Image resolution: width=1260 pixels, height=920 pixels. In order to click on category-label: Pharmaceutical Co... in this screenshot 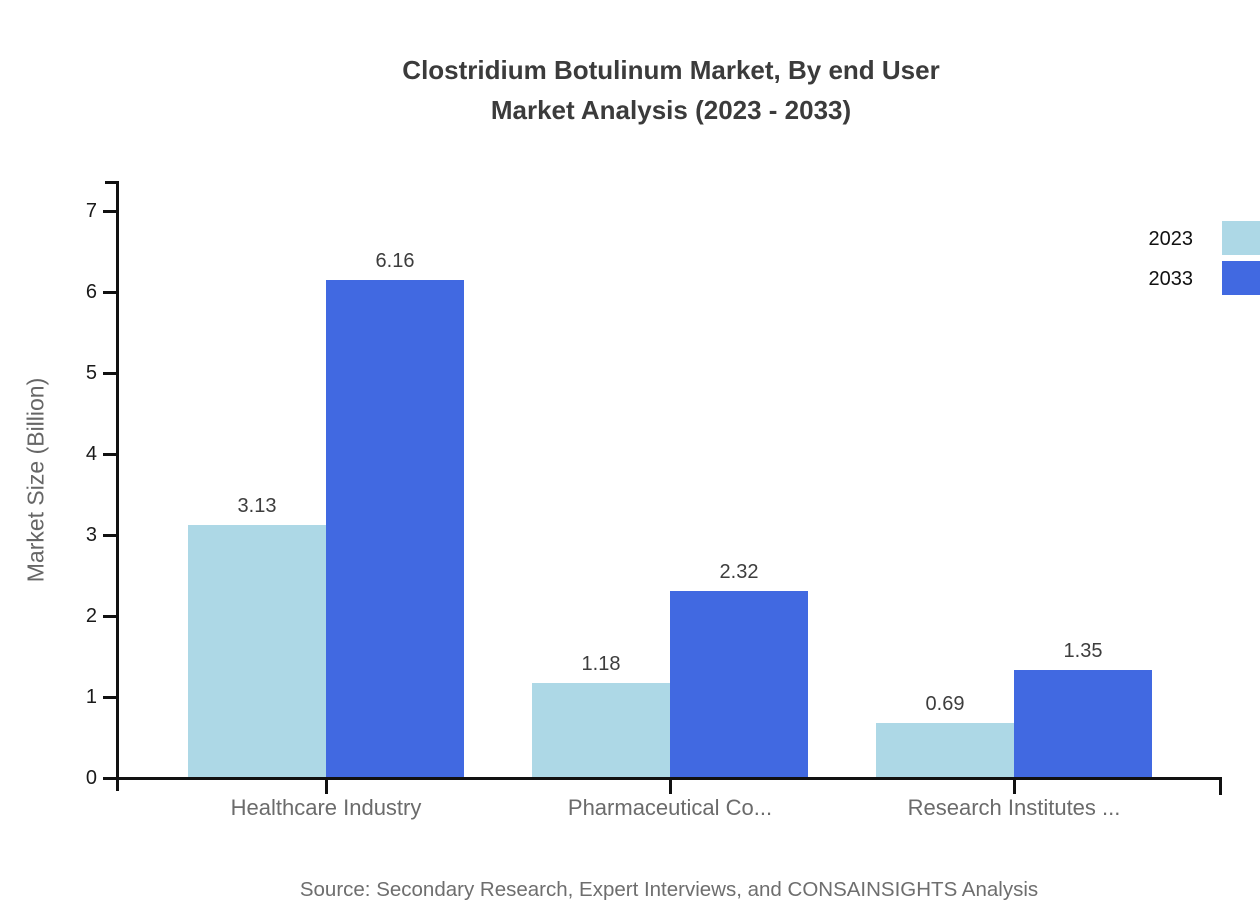, I will do `click(670, 807)`.